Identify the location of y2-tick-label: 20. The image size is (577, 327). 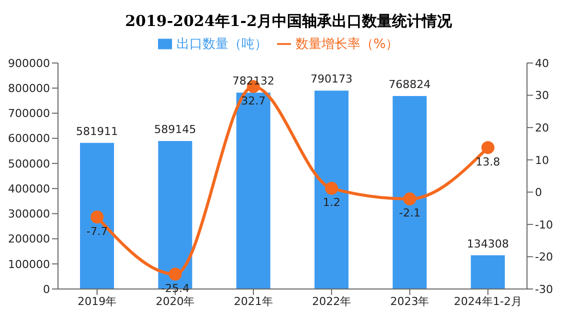
(542, 127).